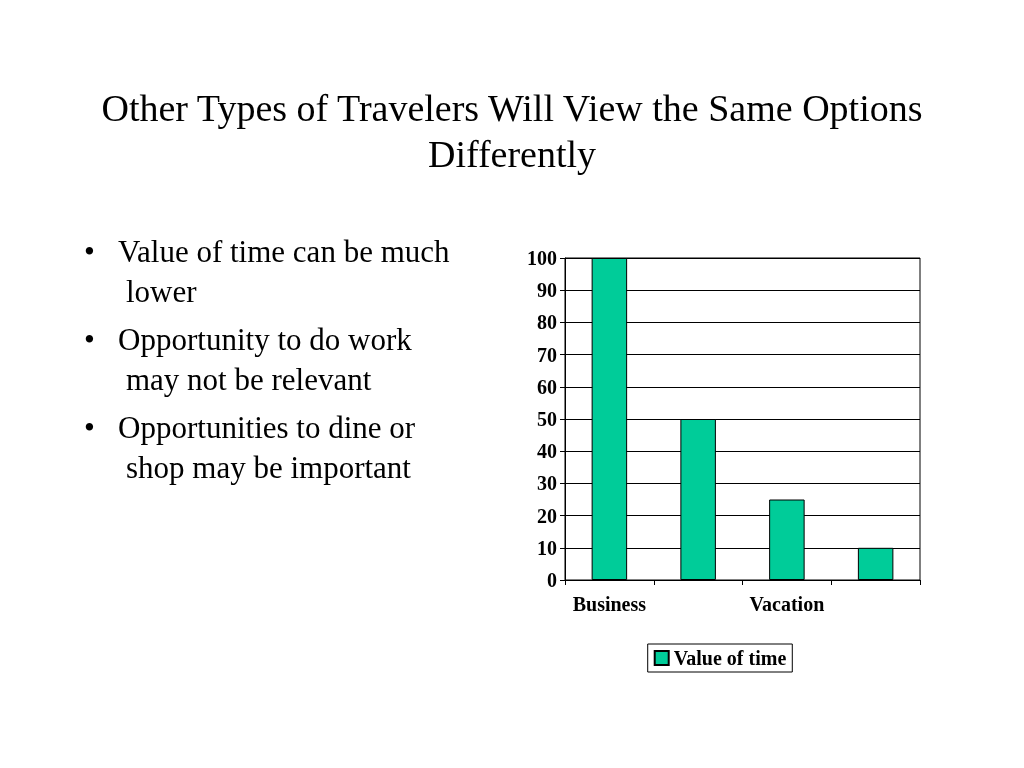 Image resolution: width=1024 pixels, height=768 pixels. What do you see at coordinates (547, 547) in the screenshot?
I see `y-tick-label: 10` at bounding box center [547, 547].